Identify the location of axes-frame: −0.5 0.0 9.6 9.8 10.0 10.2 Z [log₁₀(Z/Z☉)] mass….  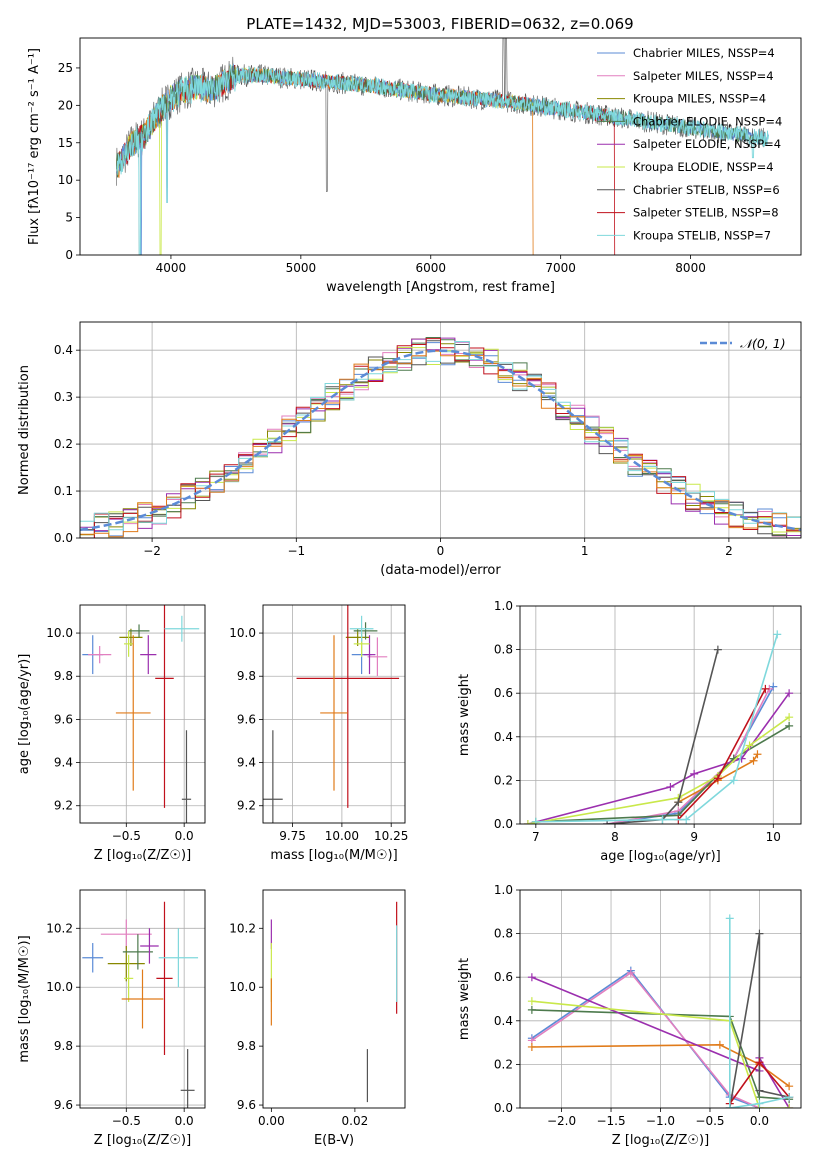
(111, 1018).